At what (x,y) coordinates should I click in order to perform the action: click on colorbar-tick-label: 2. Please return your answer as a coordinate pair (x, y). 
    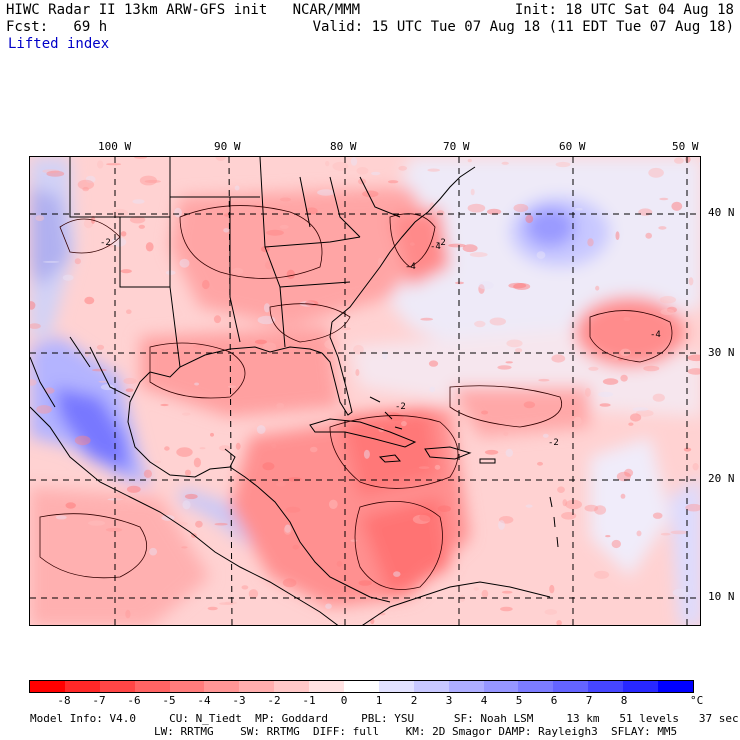
    Looking at the image, I should click on (414, 700).